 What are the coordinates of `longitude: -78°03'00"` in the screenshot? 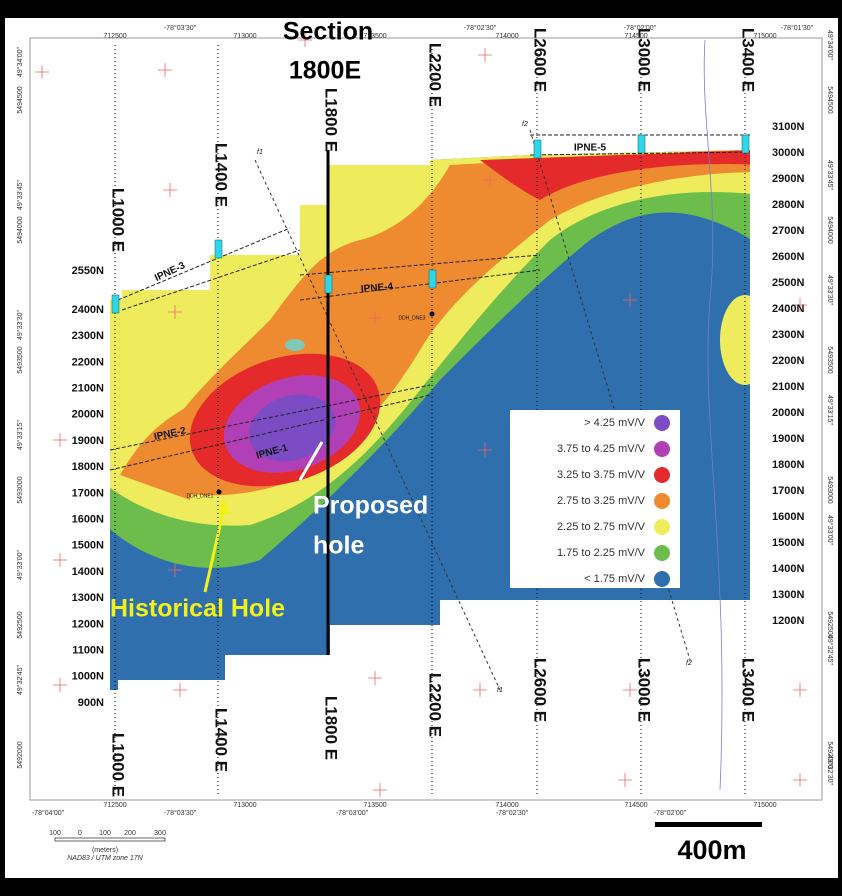 It's located at (352, 813).